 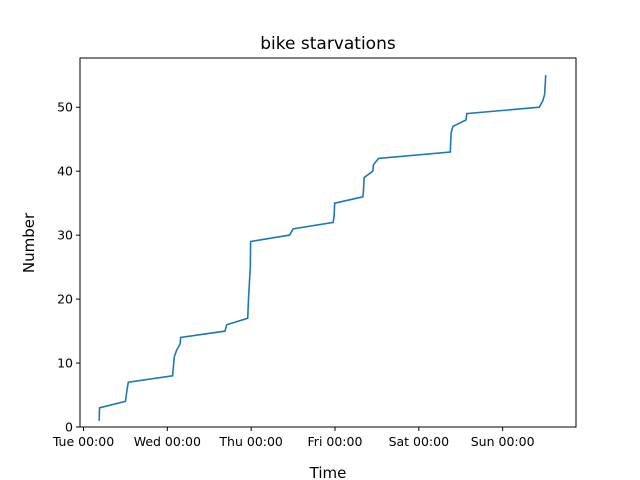 I want to click on x-axis-label: Time, so click(x=328, y=472).